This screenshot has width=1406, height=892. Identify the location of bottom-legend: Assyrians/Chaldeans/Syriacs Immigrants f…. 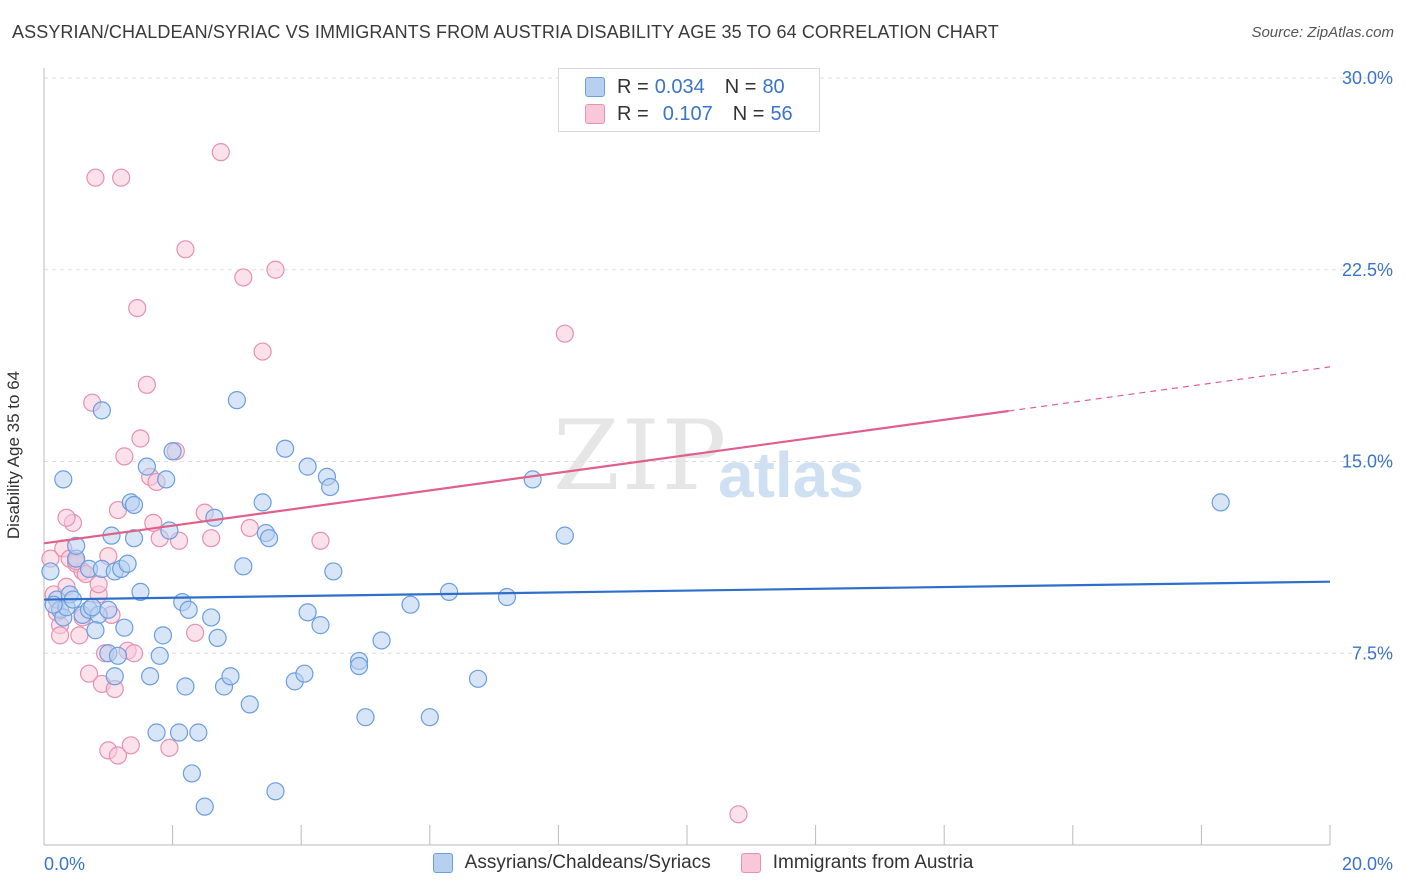
(703, 863).